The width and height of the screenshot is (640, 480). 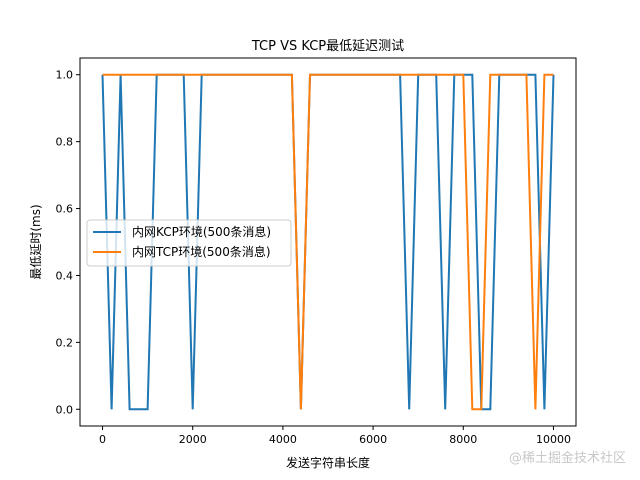 What do you see at coordinates (201, 231) in the screenshot?
I see `legend-label-kcp: 内网KCP环境(500条消息)` at bounding box center [201, 231].